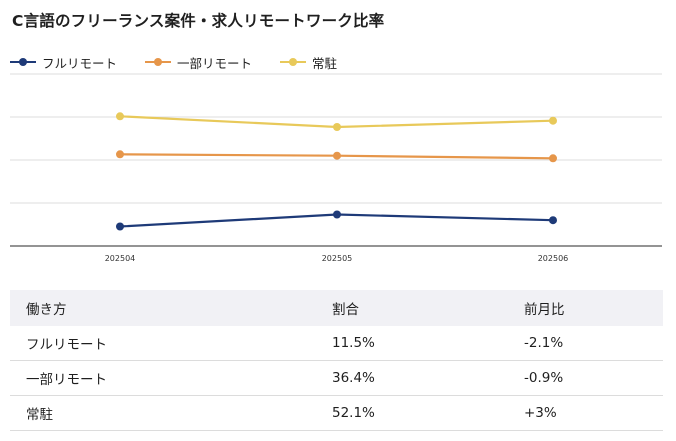 This screenshot has width=676, height=441. What do you see at coordinates (412, 413) in the screenshot?
I see `cell-ratio: 52.1%` at bounding box center [412, 413].